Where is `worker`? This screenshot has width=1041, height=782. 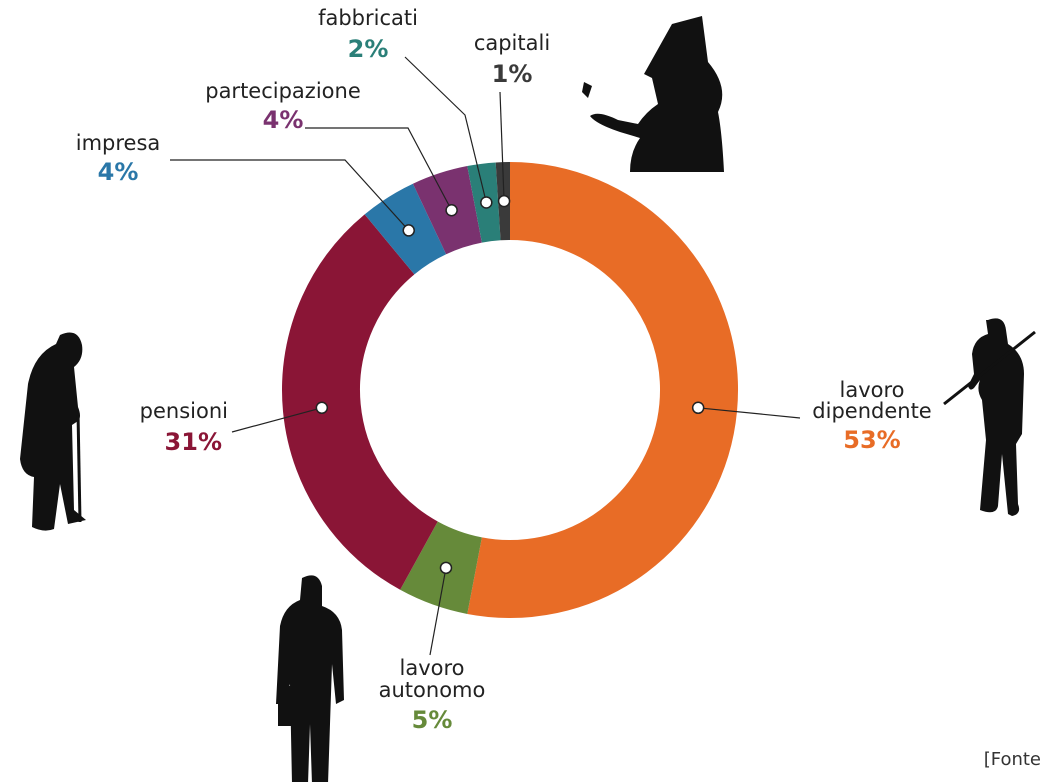 worker is located at coordinates (996, 417).